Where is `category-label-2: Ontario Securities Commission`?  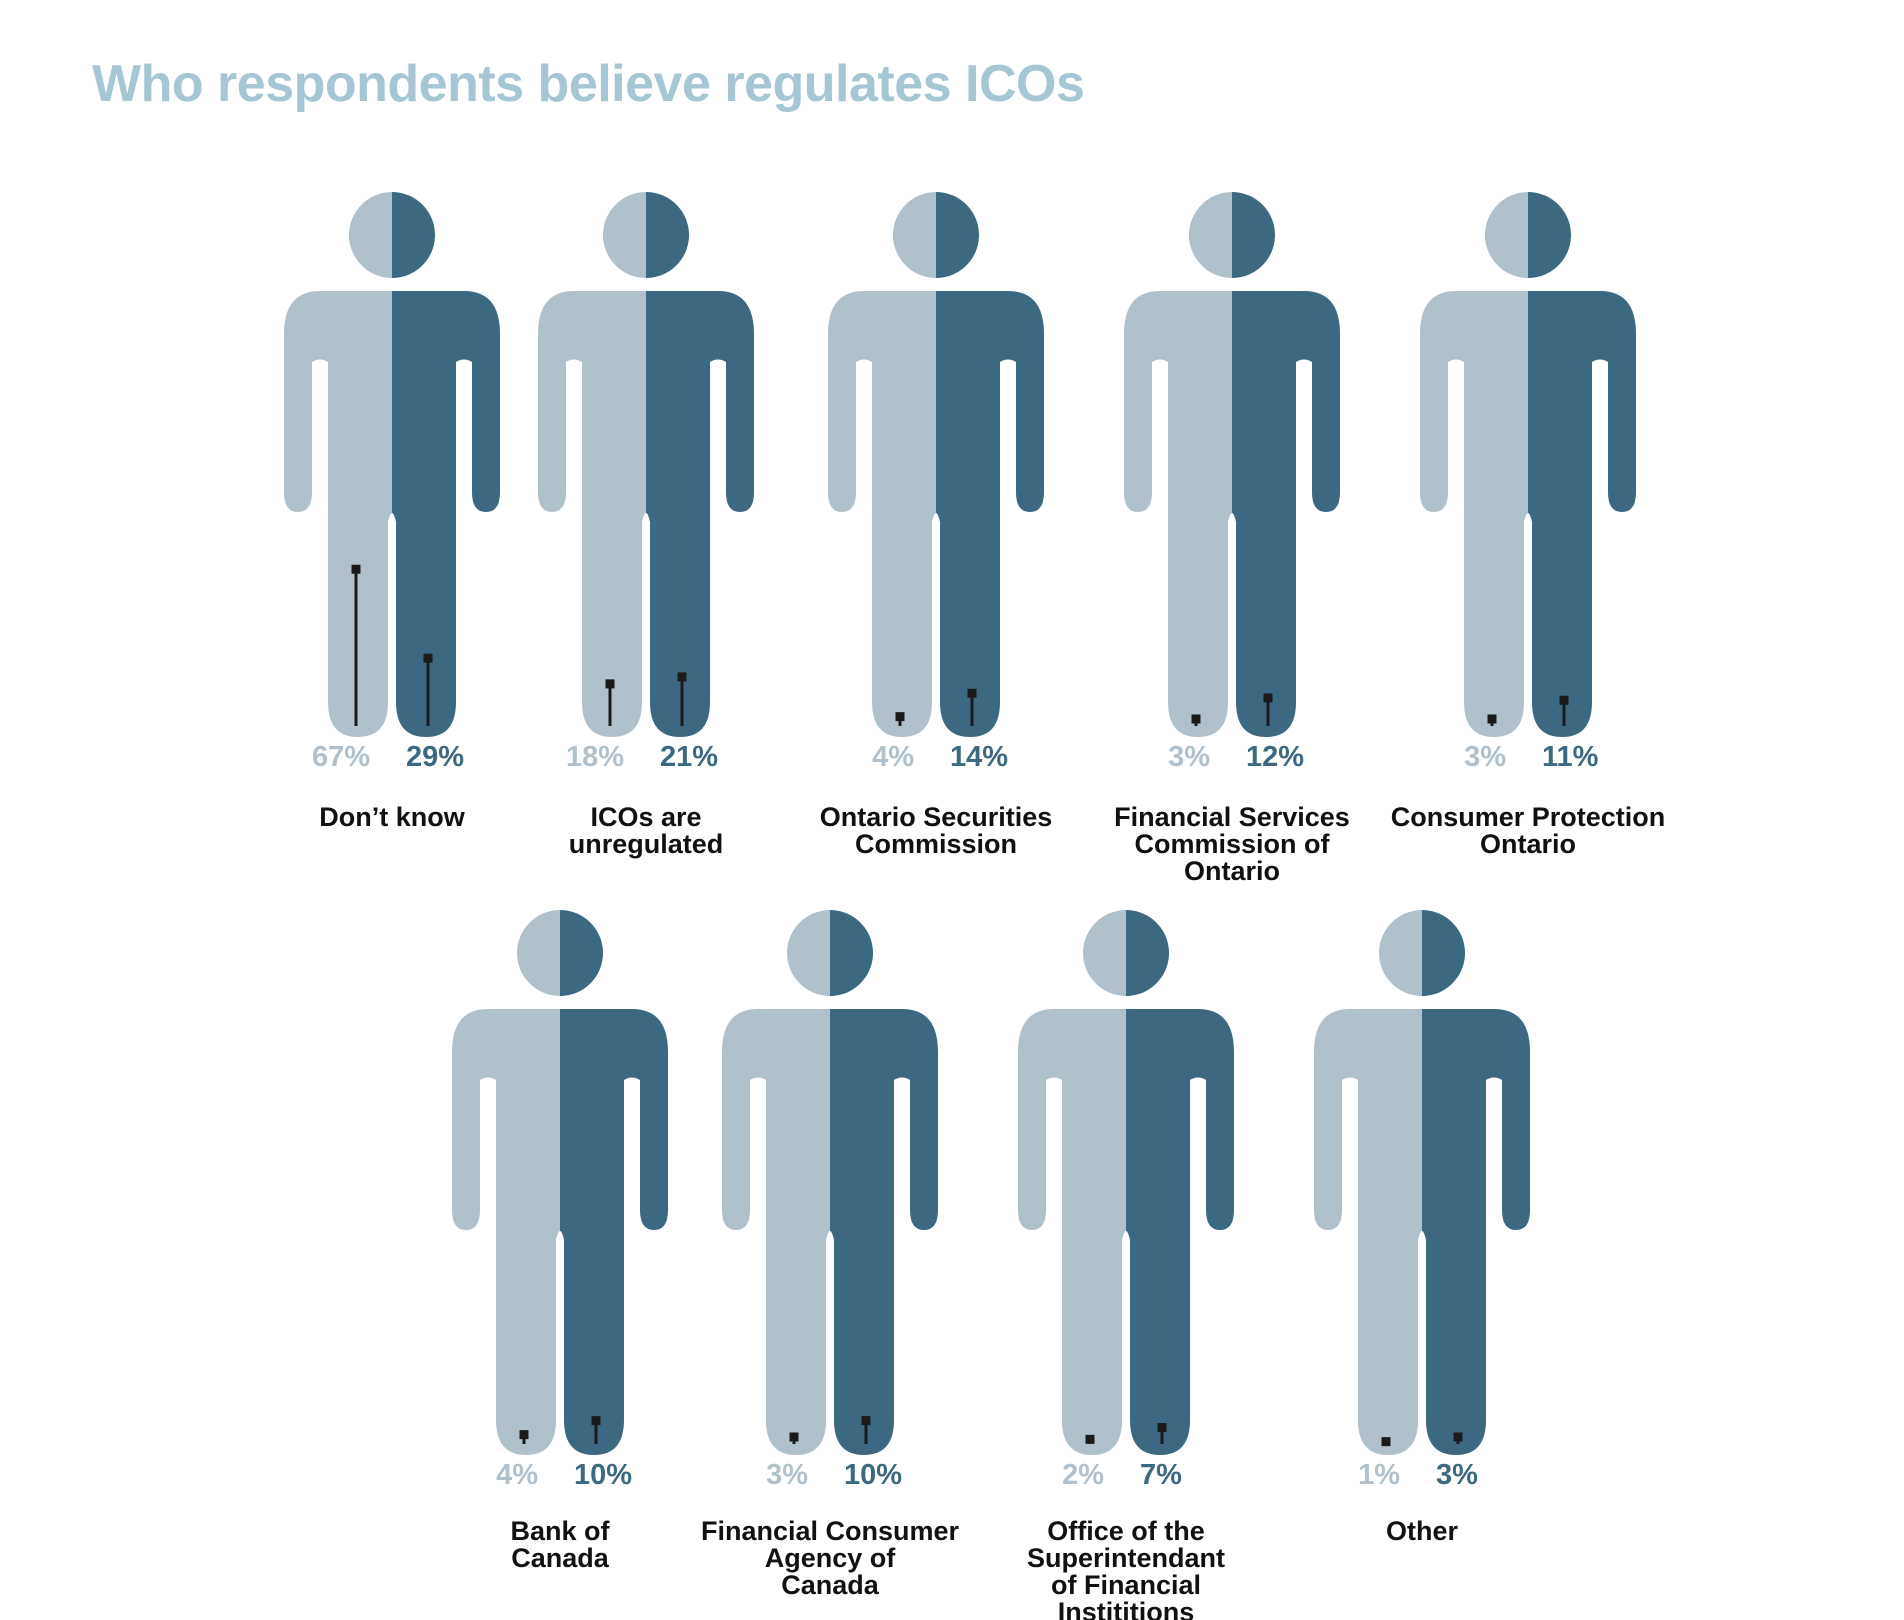
category-label-2: Ontario Securities Commission is located at coordinates (936, 830).